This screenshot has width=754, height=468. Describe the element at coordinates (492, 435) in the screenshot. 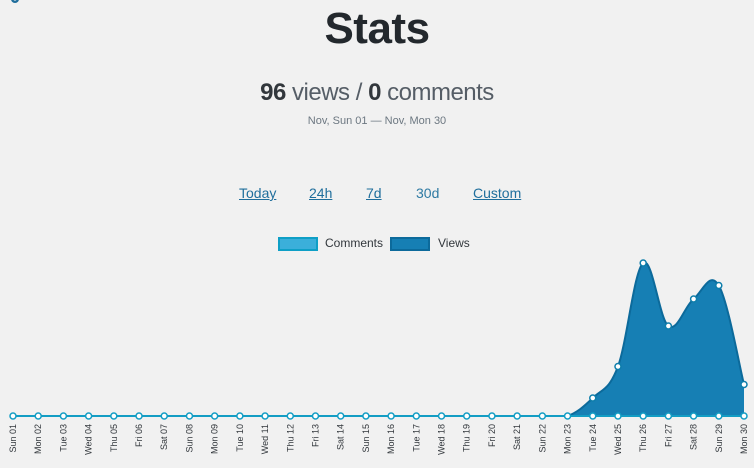

I see `x-tick-label: Fri 20` at that location.